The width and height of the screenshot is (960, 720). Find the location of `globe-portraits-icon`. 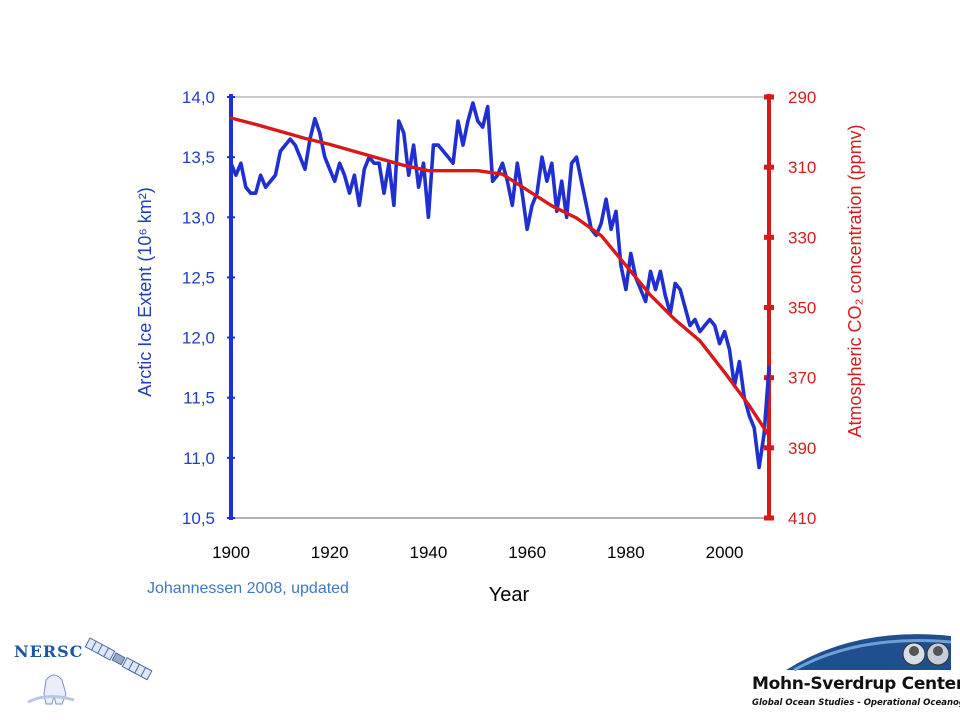

globe-portraits-icon is located at coordinates (869, 653).